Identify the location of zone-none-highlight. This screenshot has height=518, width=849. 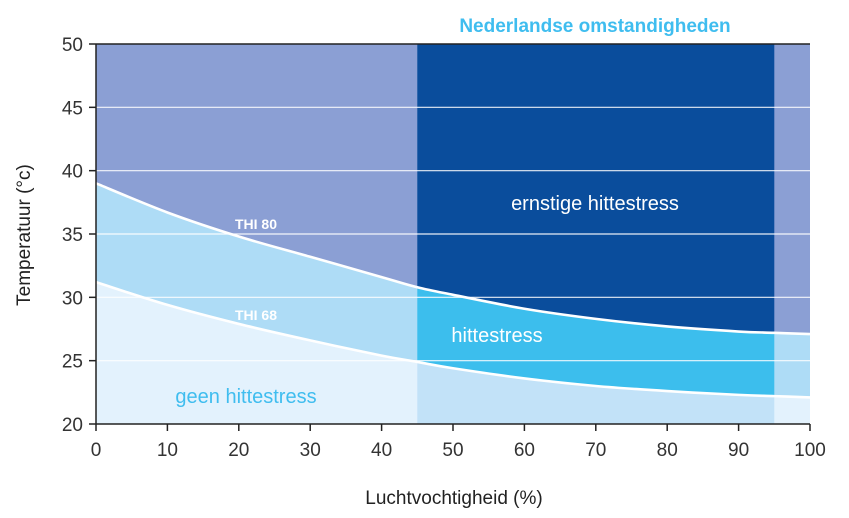
(596, 392).